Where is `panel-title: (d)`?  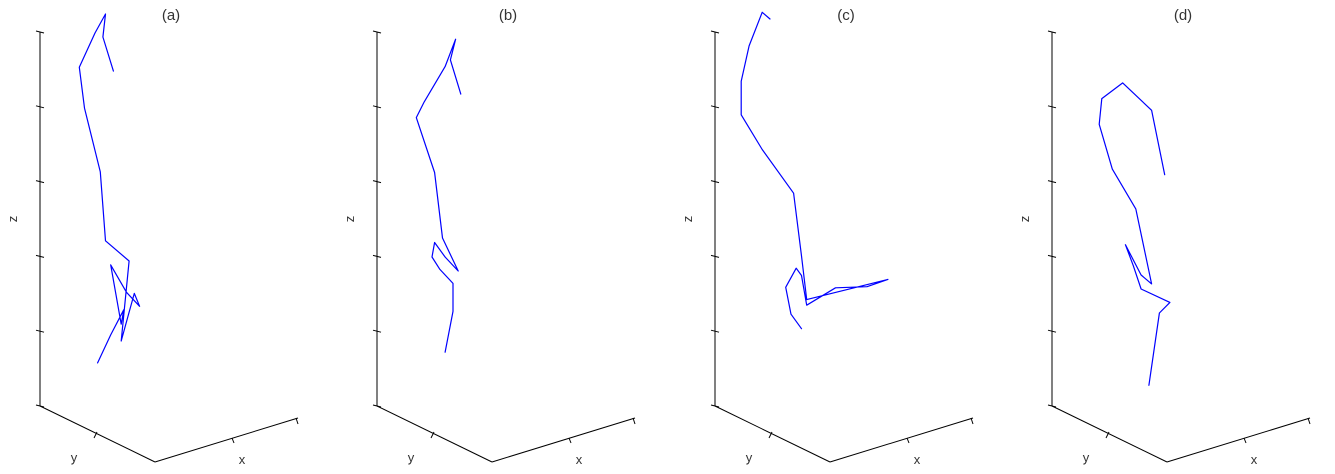 panel-title: (d) is located at coordinates (1183, 15).